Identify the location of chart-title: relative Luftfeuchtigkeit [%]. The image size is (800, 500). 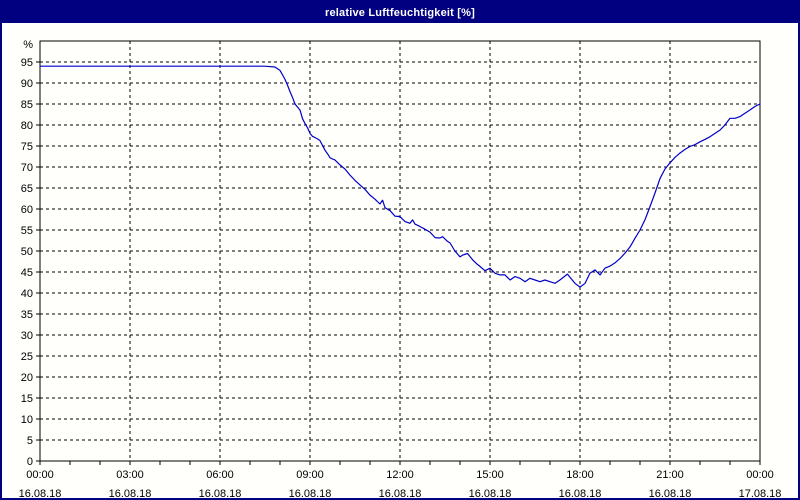
(400, 12).